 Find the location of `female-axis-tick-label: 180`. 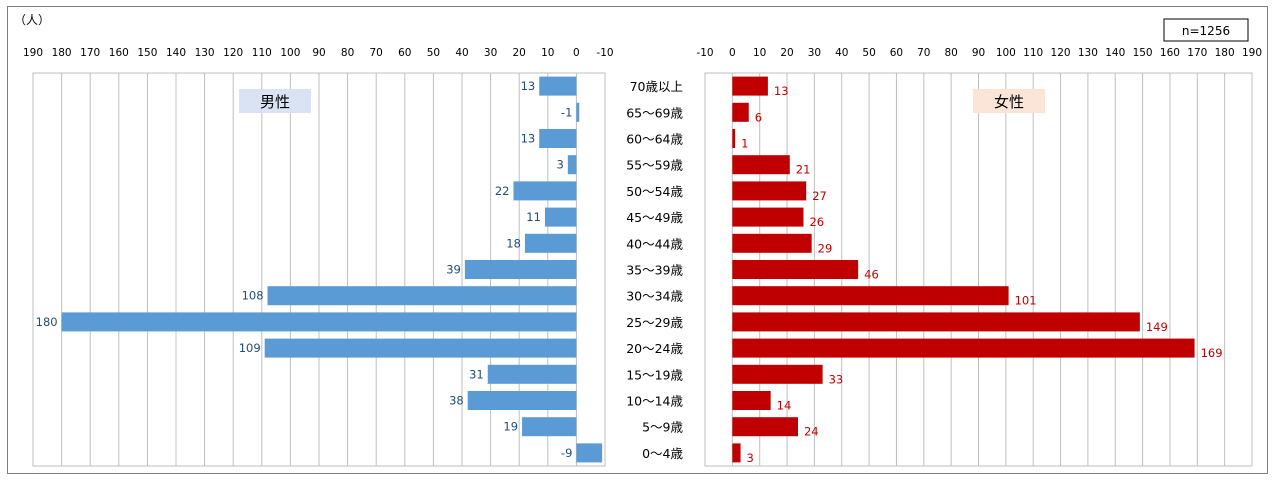

female-axis-tick-label: 180 is located at coordinates (1225, 53).